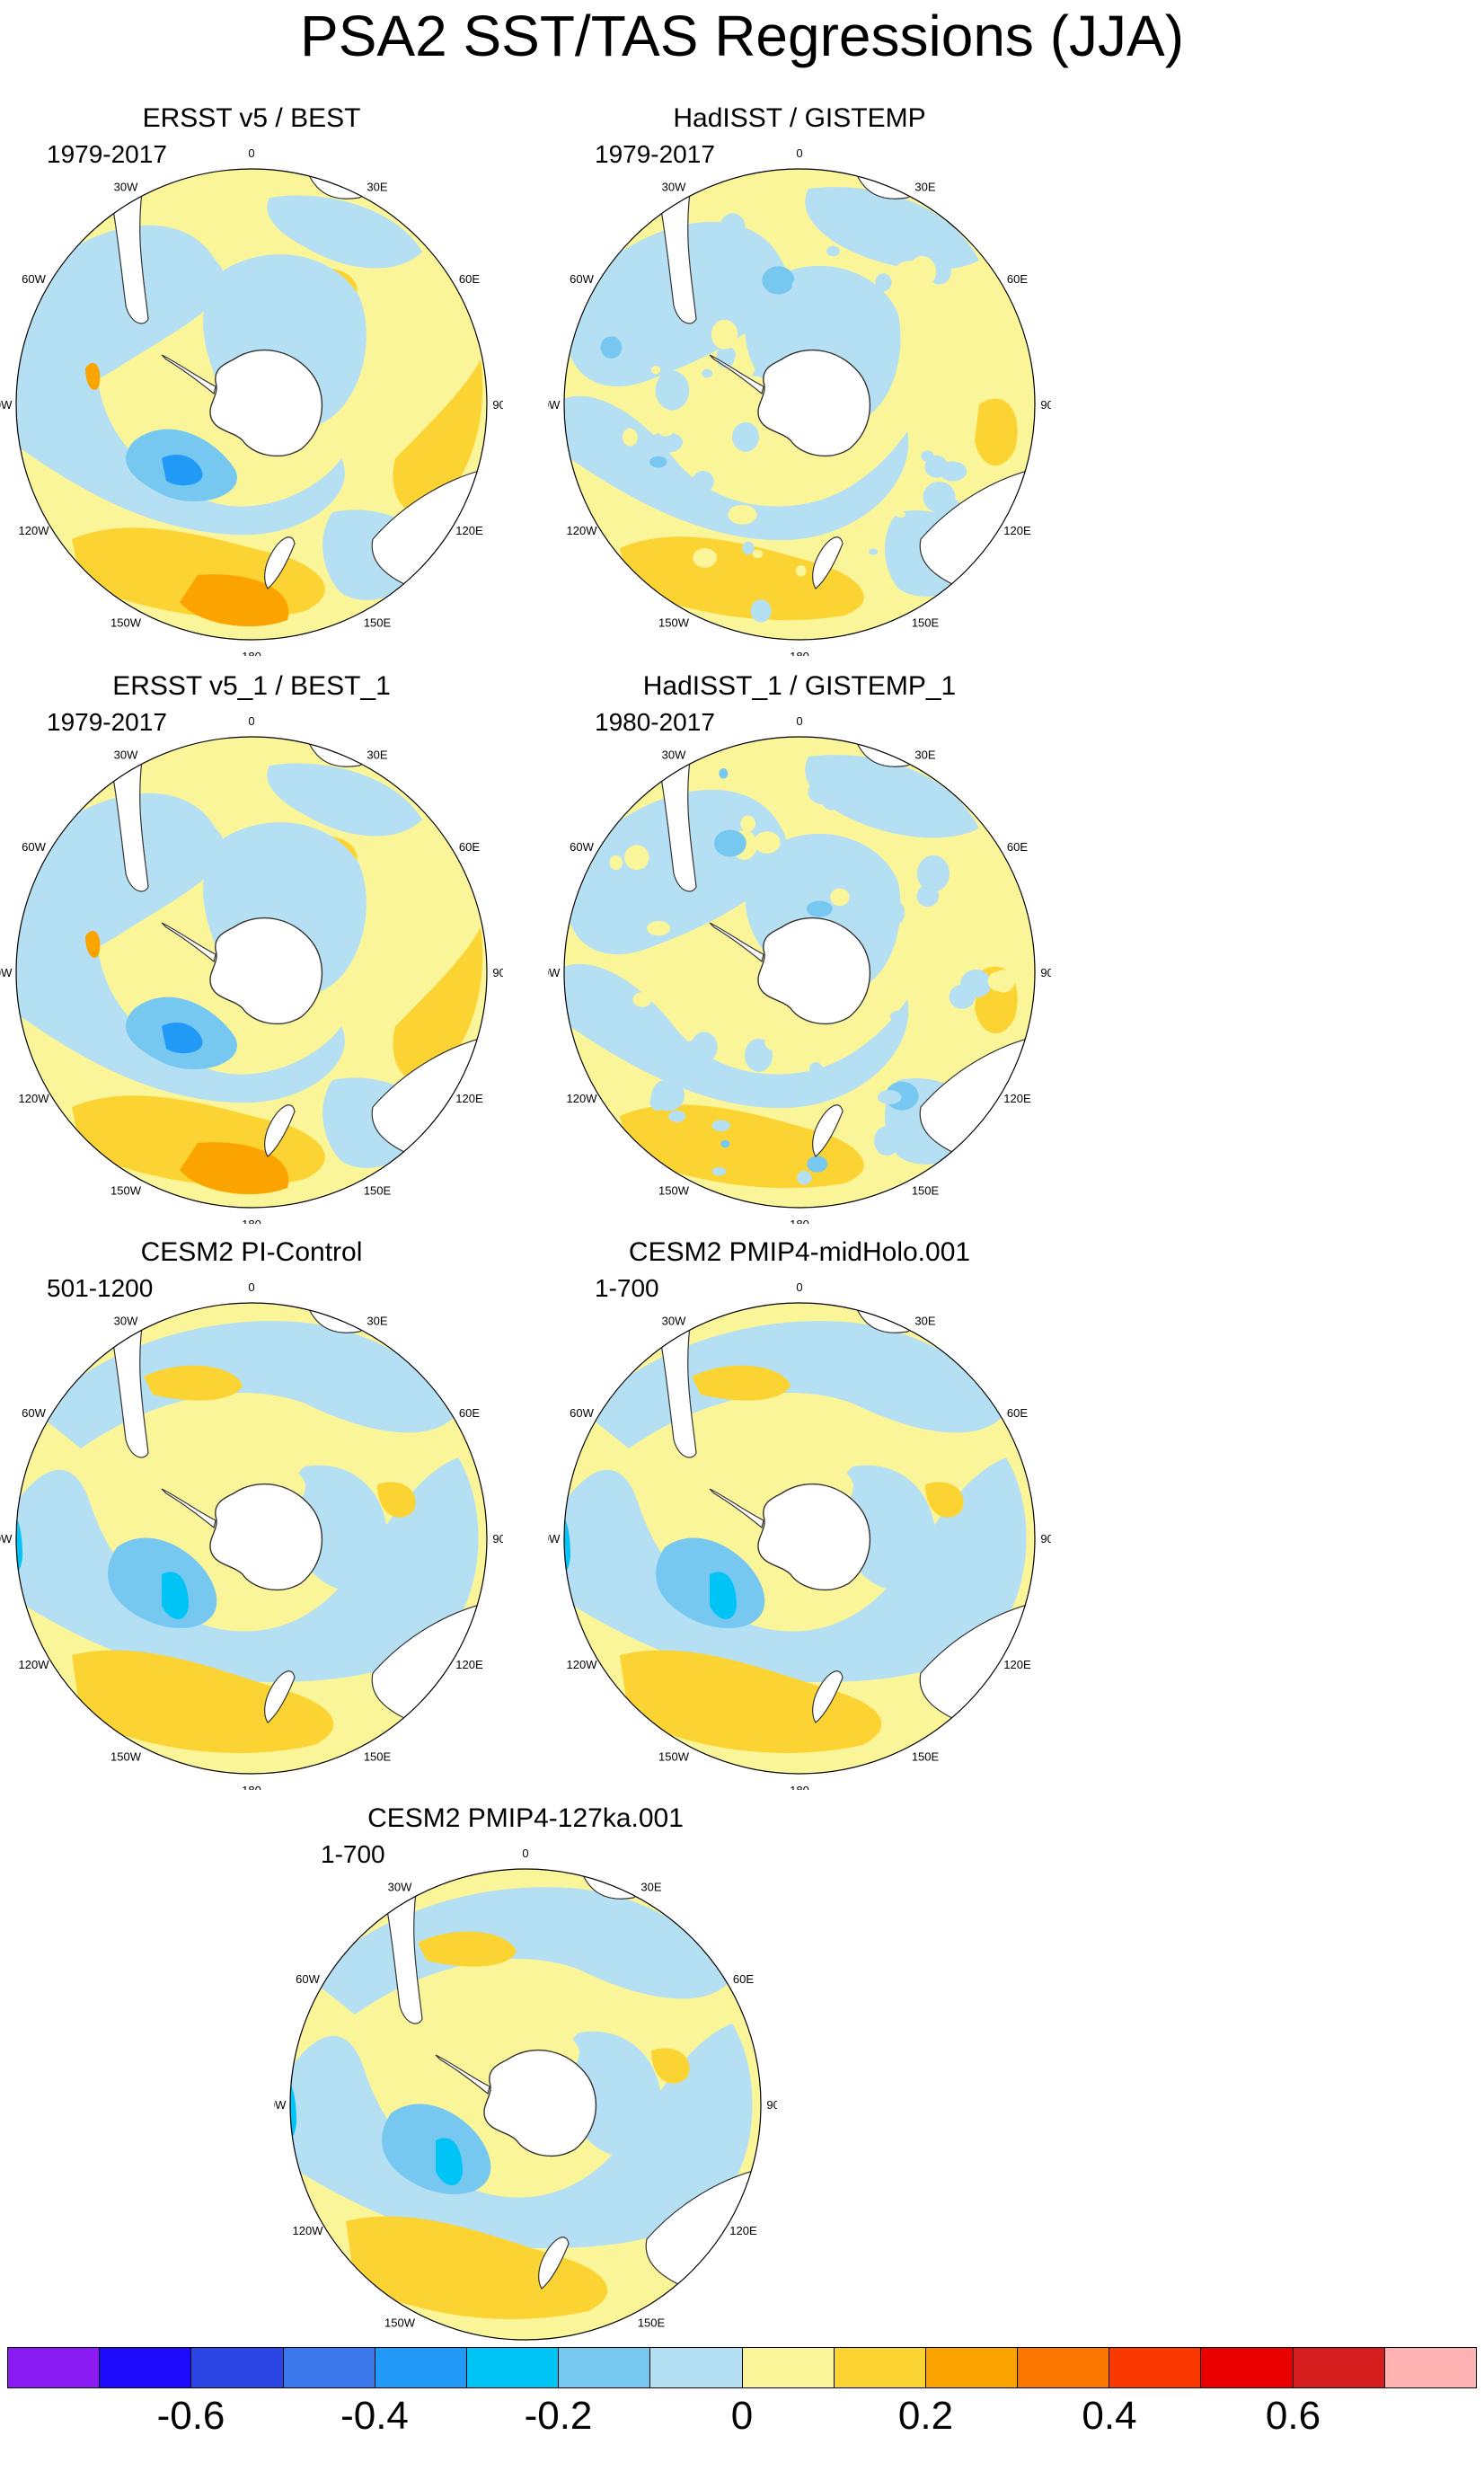 This screenshot has width=1484, height=2489. I want to click on panel-period: 1-700, so click(353, 1854).